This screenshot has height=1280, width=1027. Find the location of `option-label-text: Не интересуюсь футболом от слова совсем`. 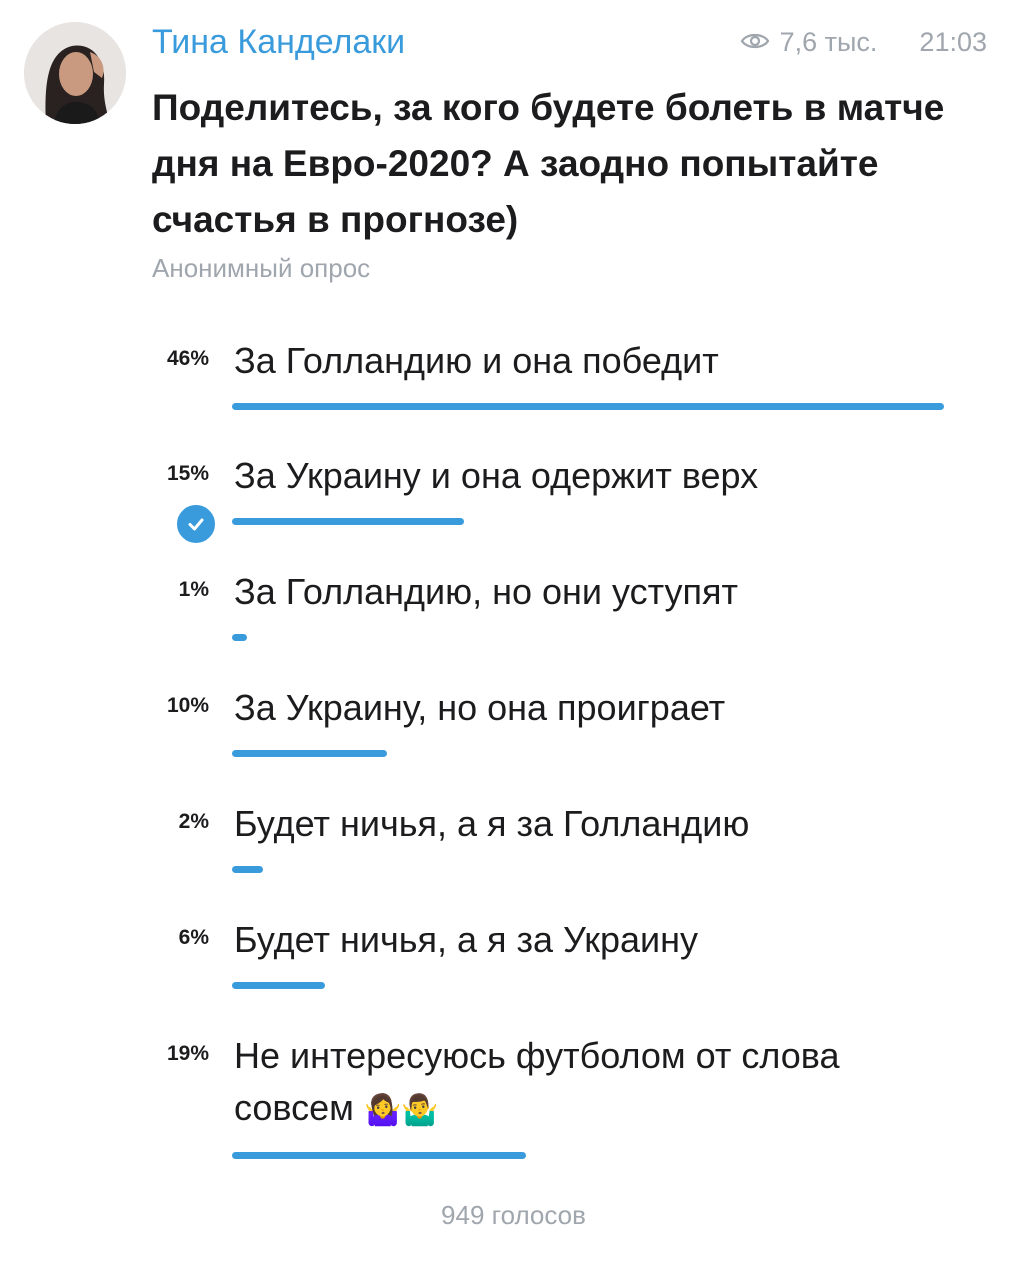

option-label-text: Не интересуюсь футболом от слова совсем is located at coordinates (537, 1081).